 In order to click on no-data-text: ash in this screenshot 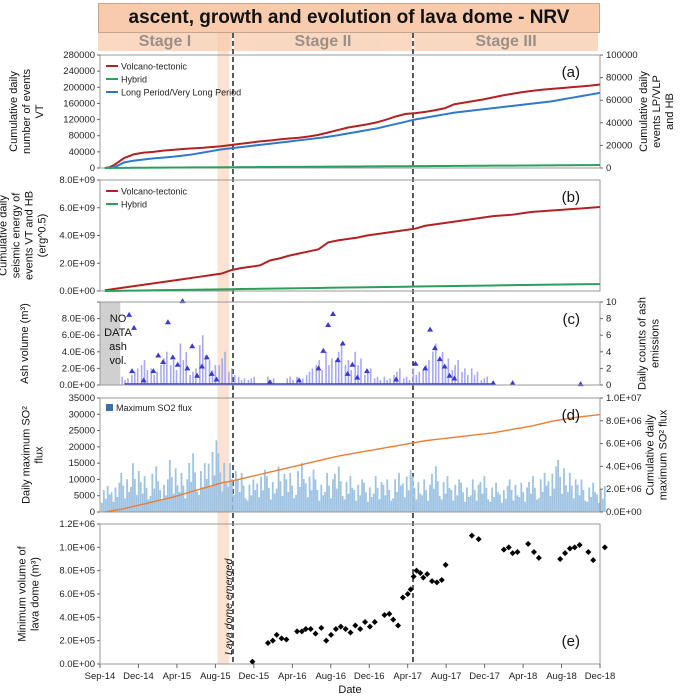, I will do `click(118, 347)`.